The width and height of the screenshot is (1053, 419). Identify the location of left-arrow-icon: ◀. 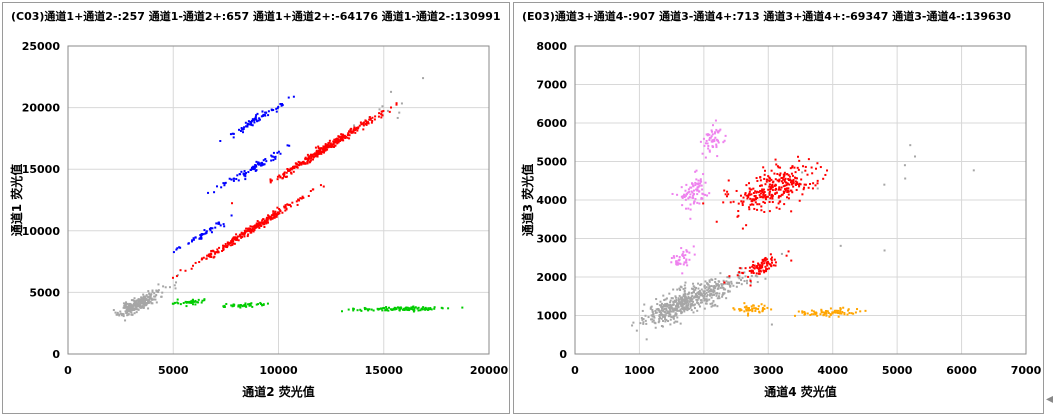
(1049, 399).